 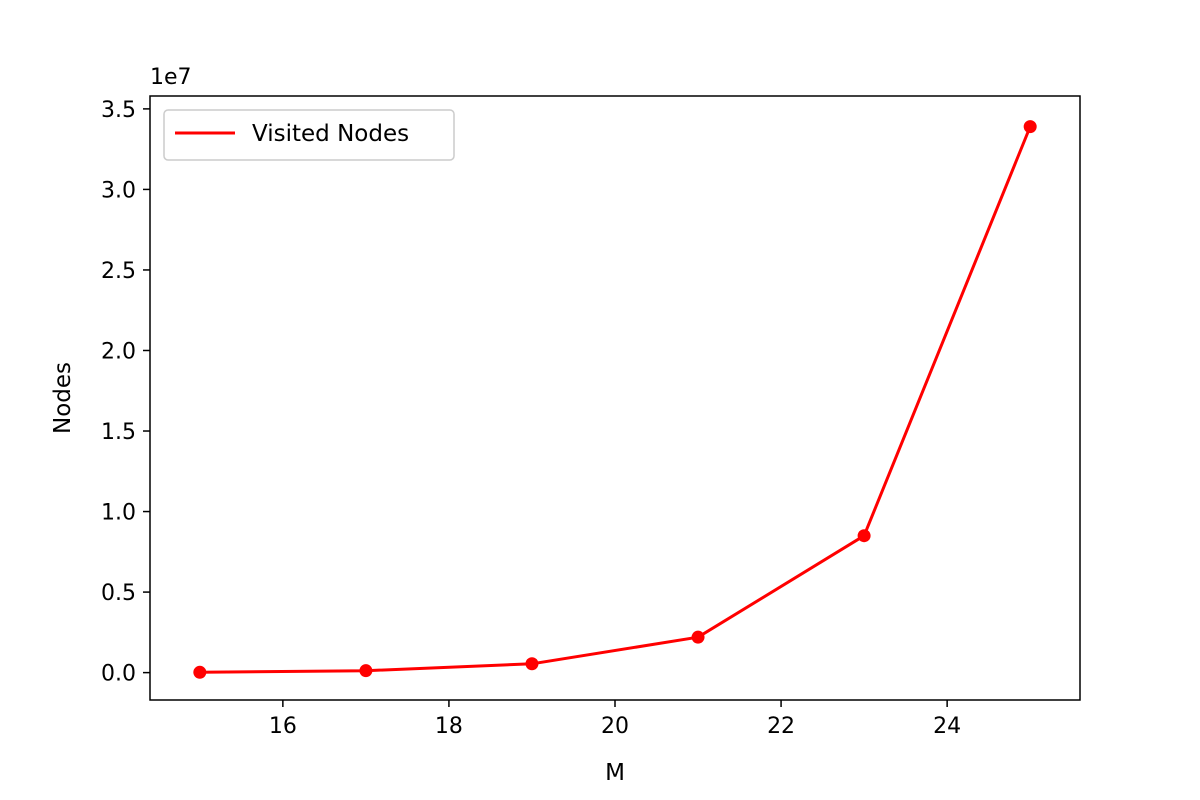 I want to click on y-tick-label: 1.0, so click(x=118, y=513).